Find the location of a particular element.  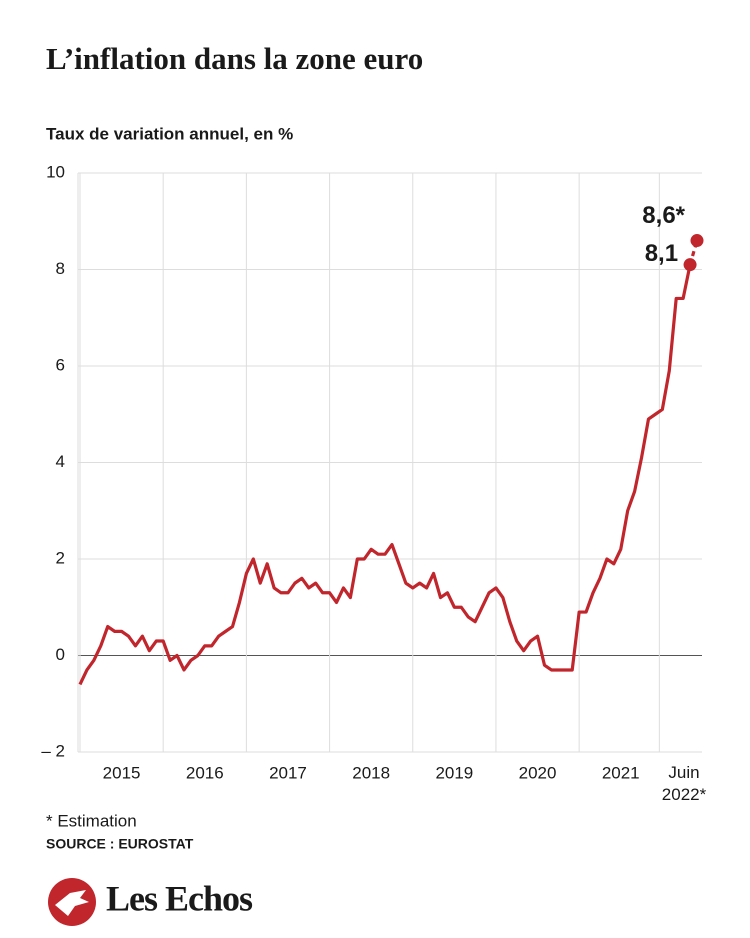

x-tick-label: 2021 is located at coordinates (621, 772).